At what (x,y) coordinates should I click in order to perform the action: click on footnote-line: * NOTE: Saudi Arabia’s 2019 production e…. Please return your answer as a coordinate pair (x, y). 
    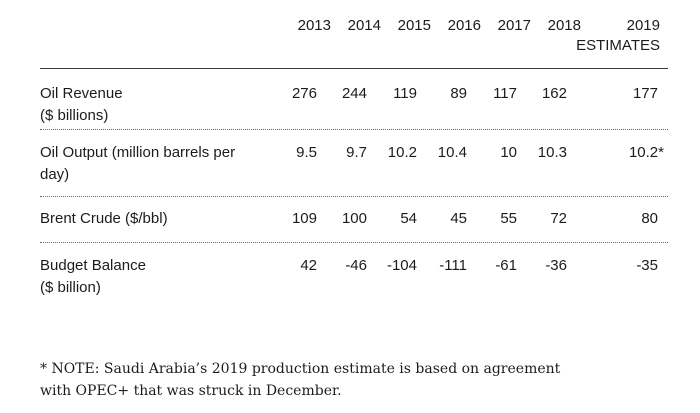
    Looking at the image, I should click on (300, 369).